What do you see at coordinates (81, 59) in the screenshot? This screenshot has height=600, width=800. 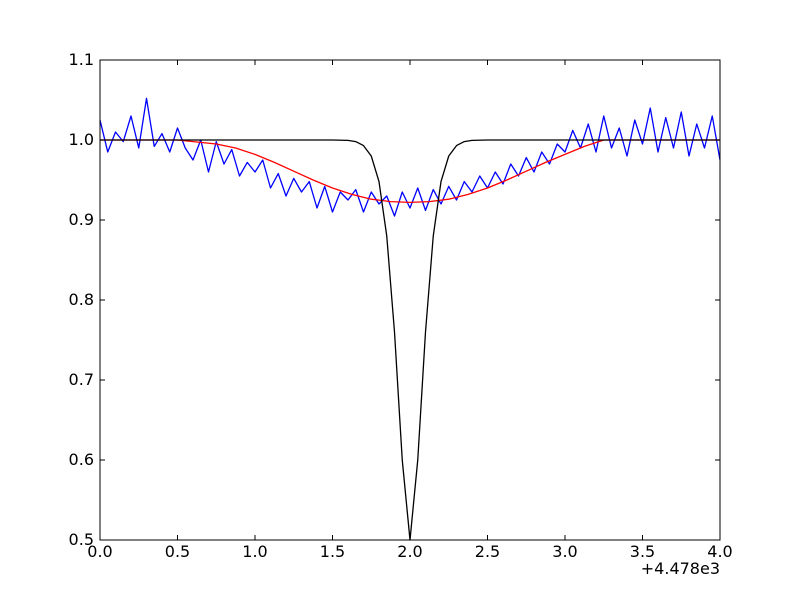 I see `y-tick-label-6: 1.1` at bounding box center [81, 59].